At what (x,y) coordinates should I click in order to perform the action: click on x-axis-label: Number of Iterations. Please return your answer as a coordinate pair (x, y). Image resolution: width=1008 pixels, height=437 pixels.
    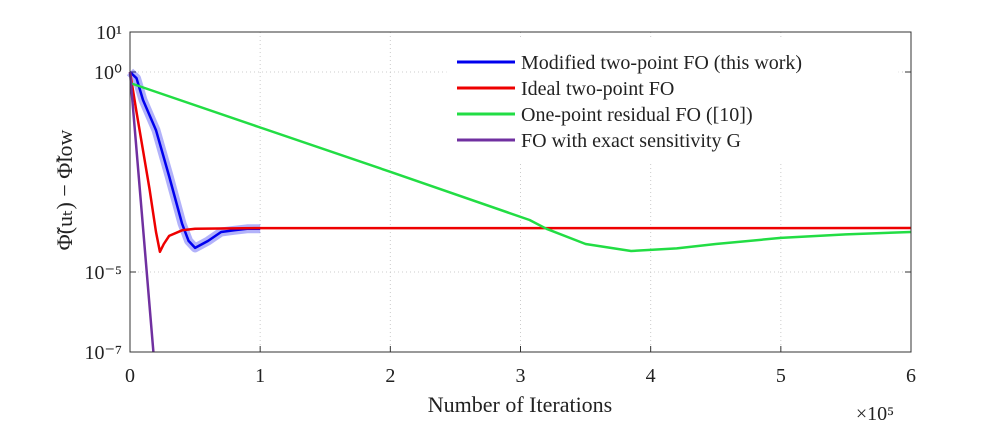
    Looking at the image, I should click on (520, 404).